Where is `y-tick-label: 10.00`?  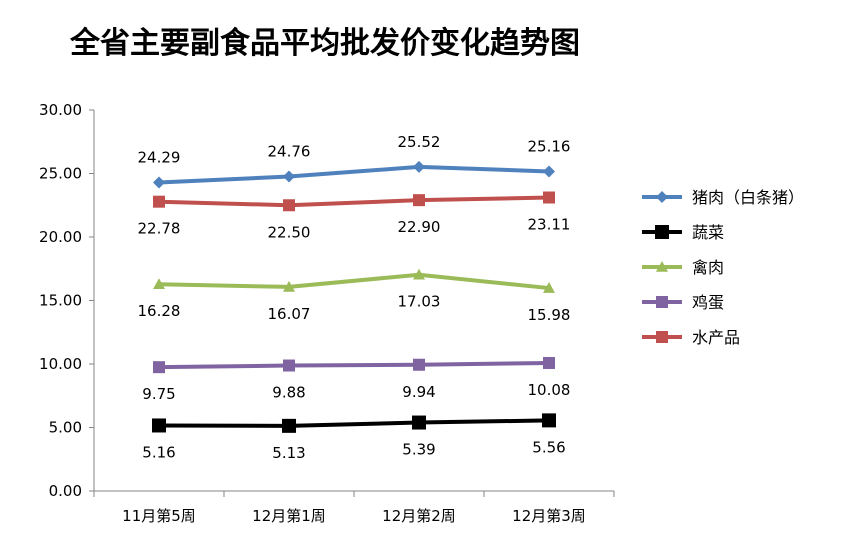
y-tick-label: 10.00 is located at coordinates (60, 364).